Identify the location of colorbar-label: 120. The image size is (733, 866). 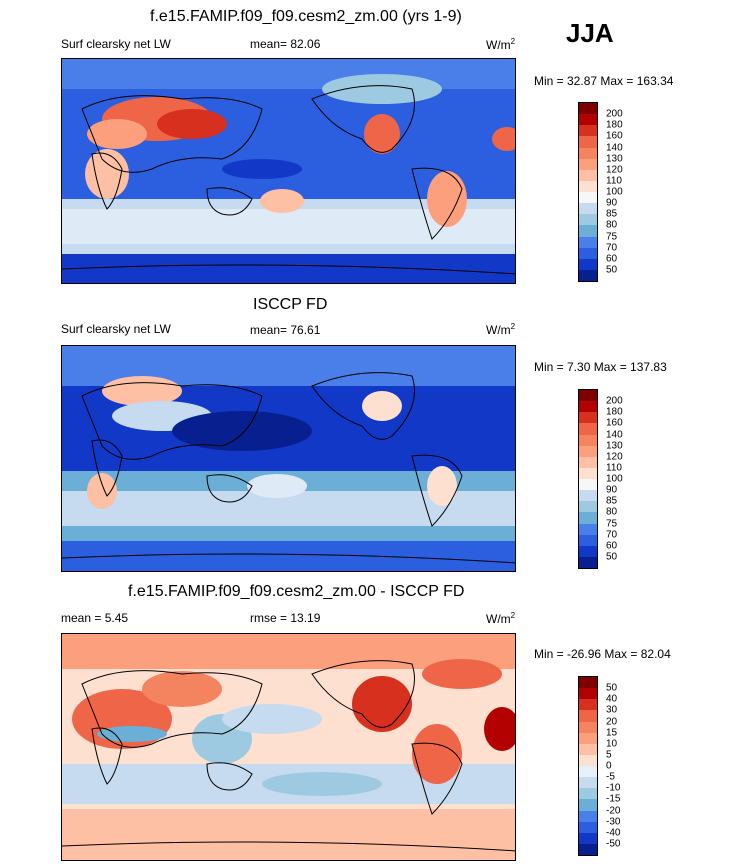
(614, 457).